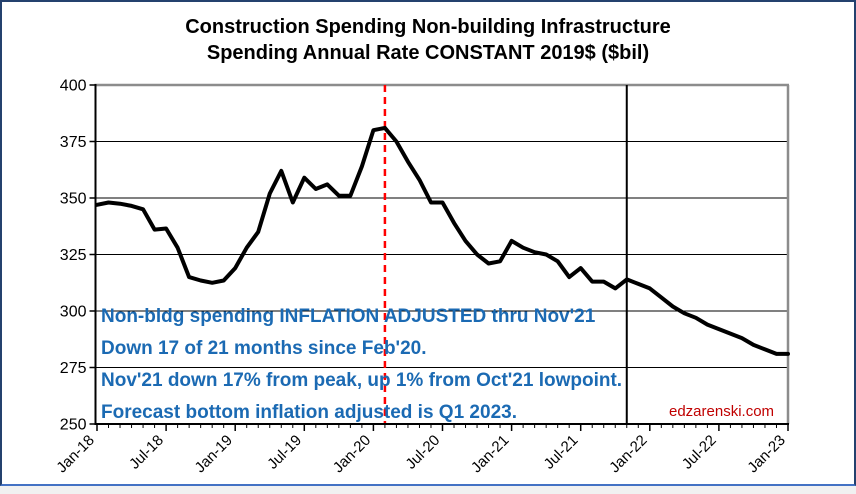  I want to click on y-tick-label-275: 275, so click(73, 368).